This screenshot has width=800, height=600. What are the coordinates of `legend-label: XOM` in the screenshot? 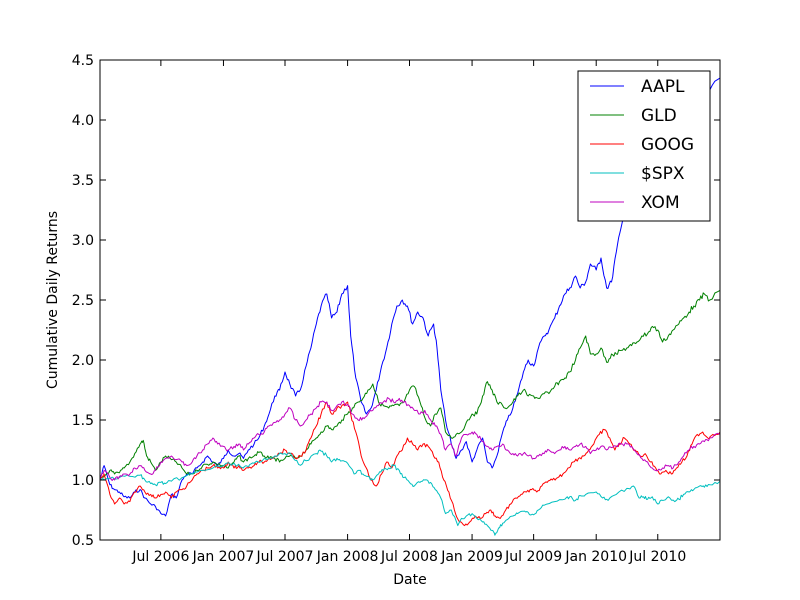 It's located at (660, 203).